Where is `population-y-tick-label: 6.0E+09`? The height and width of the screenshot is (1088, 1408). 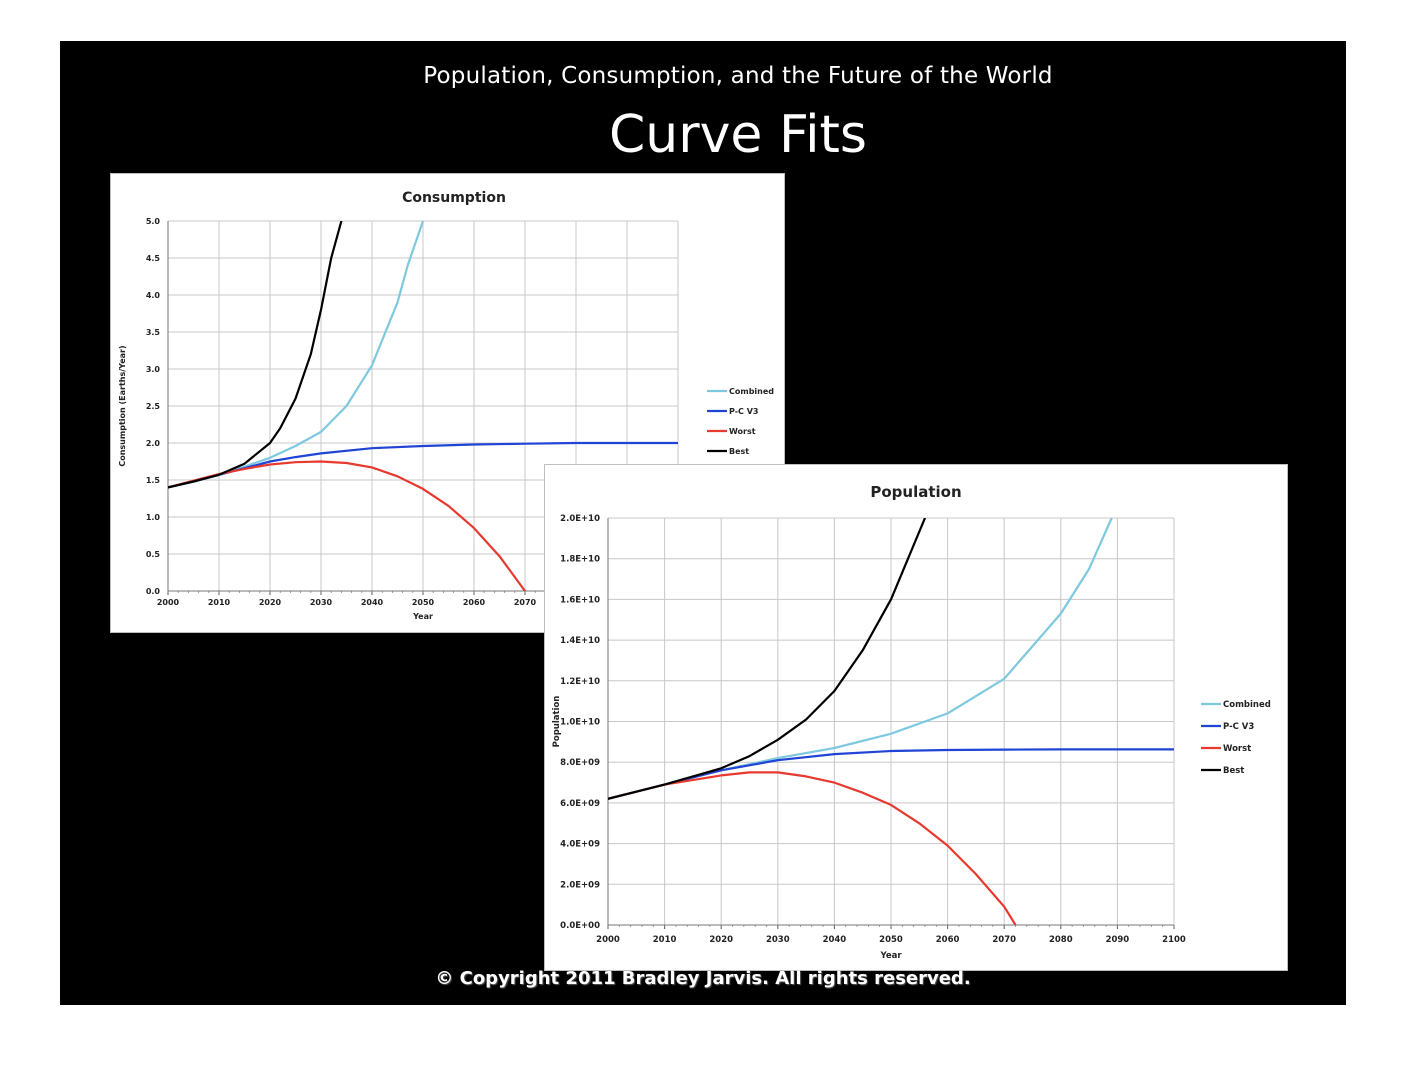 population-y-tick-label: 6.0E+09 is located at coordinates (580, 804).